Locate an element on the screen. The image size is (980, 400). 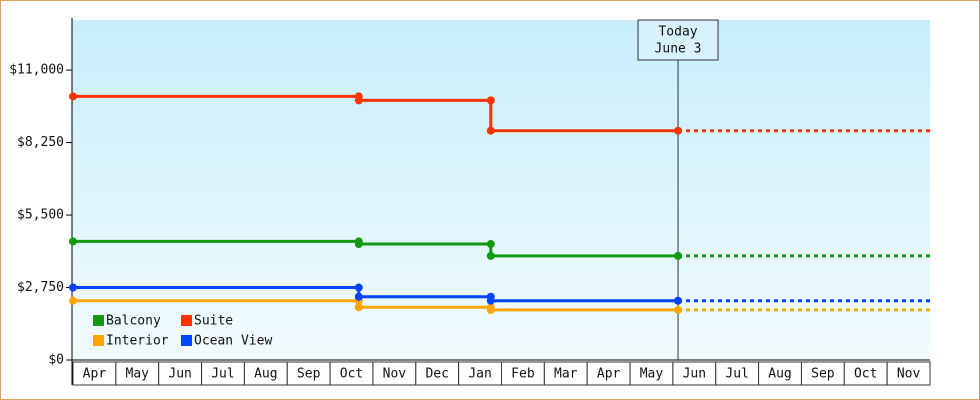
y-tick-label: $8,250 is located at coordinates (40, 142).